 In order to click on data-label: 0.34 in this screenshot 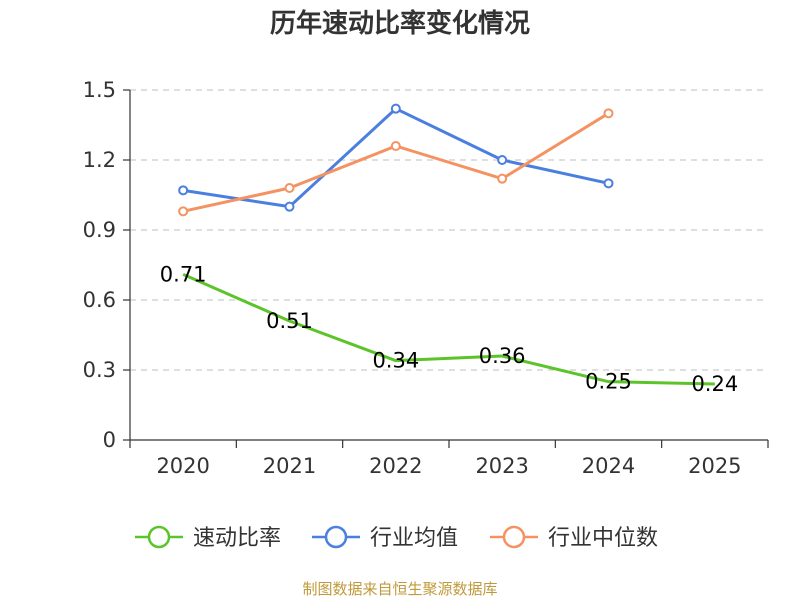, I will do `click(395, 361)`.